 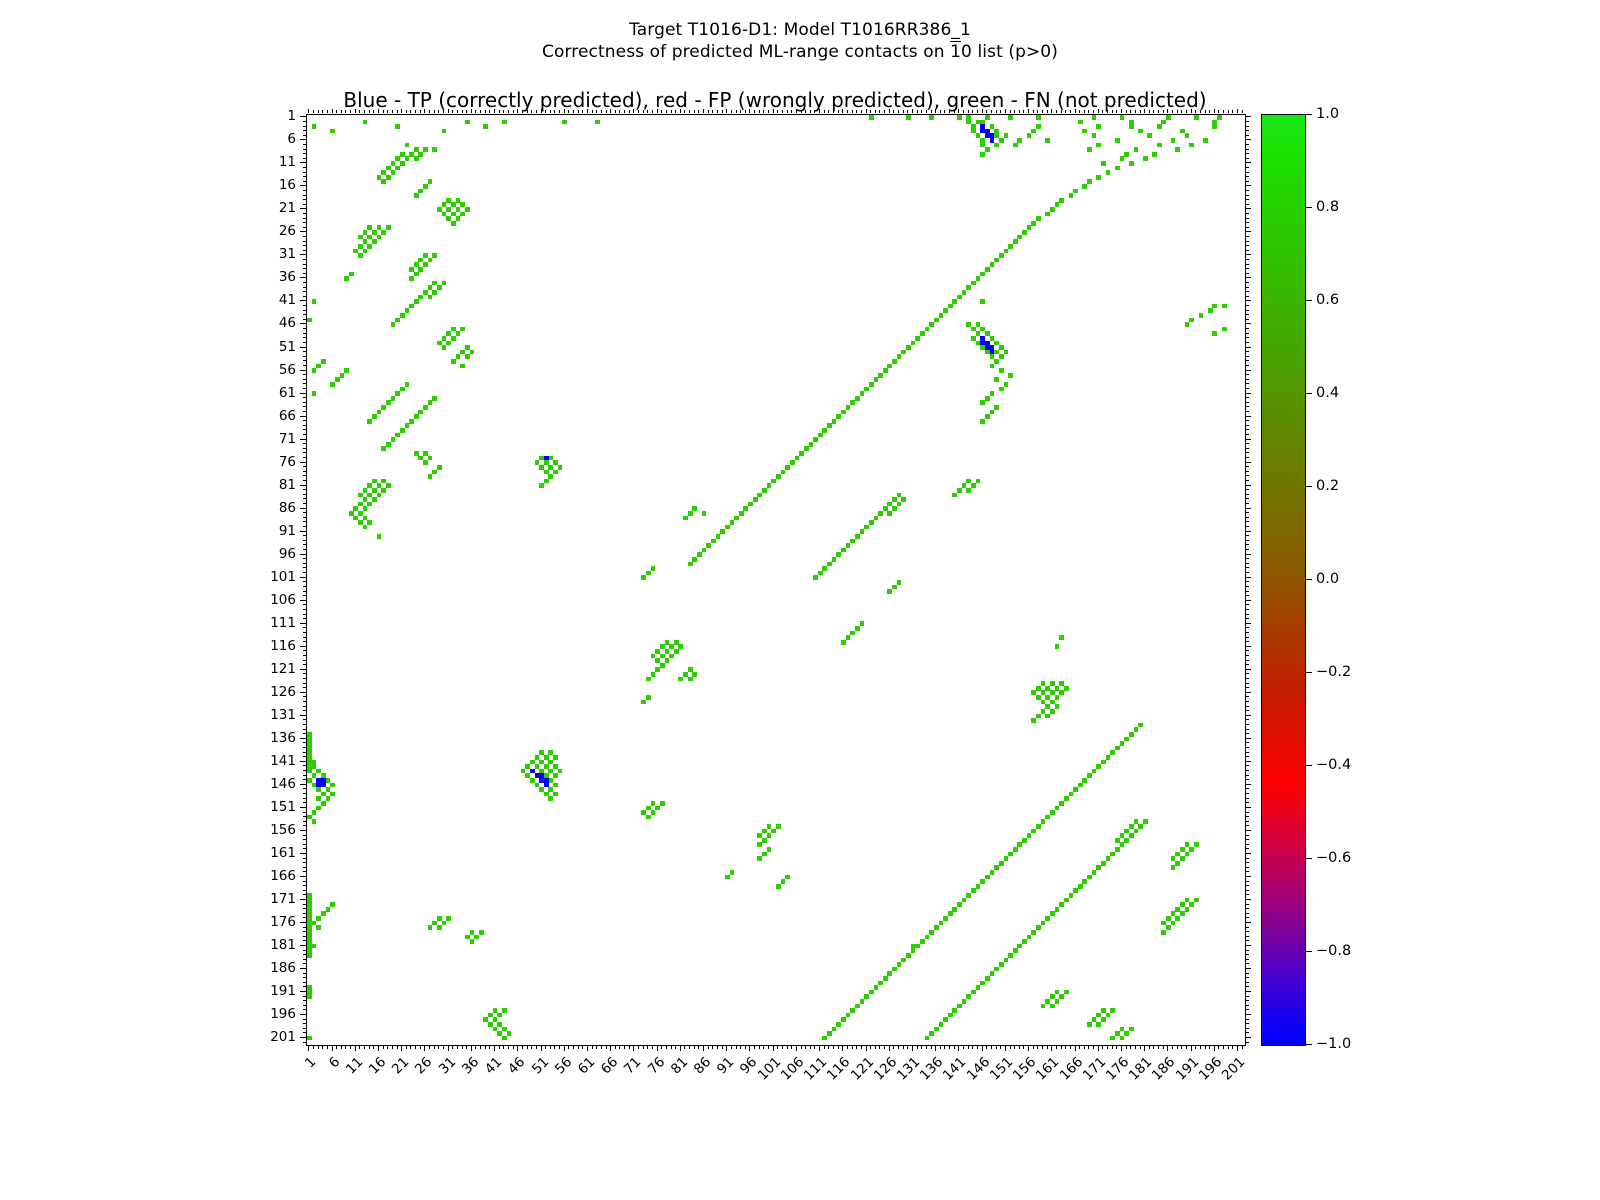 What do you see at coordinates (283, 806) in the screenshot?
I see `y-axis-label: 151` at bounding box center [283, 806].